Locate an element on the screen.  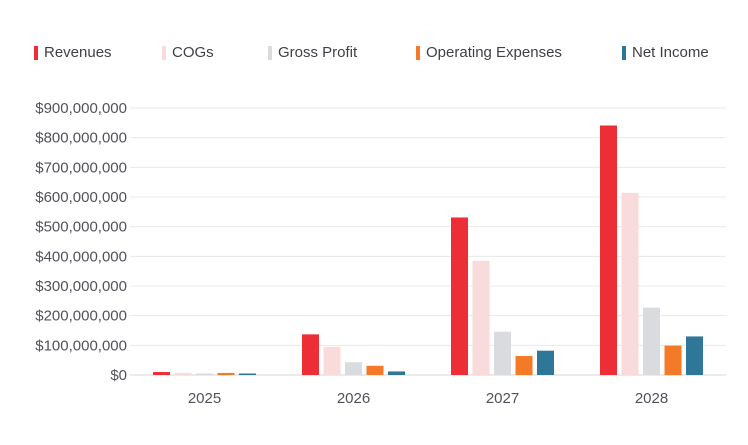
legend-swatch-cogs is located at coordinates (164, 52).